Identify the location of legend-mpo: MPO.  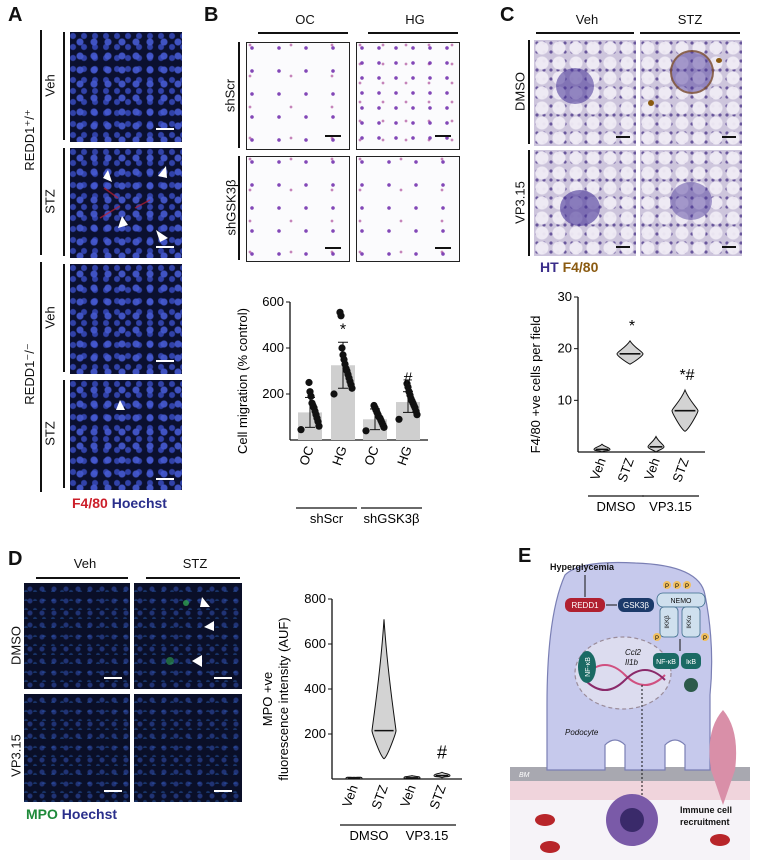
(42, 814).